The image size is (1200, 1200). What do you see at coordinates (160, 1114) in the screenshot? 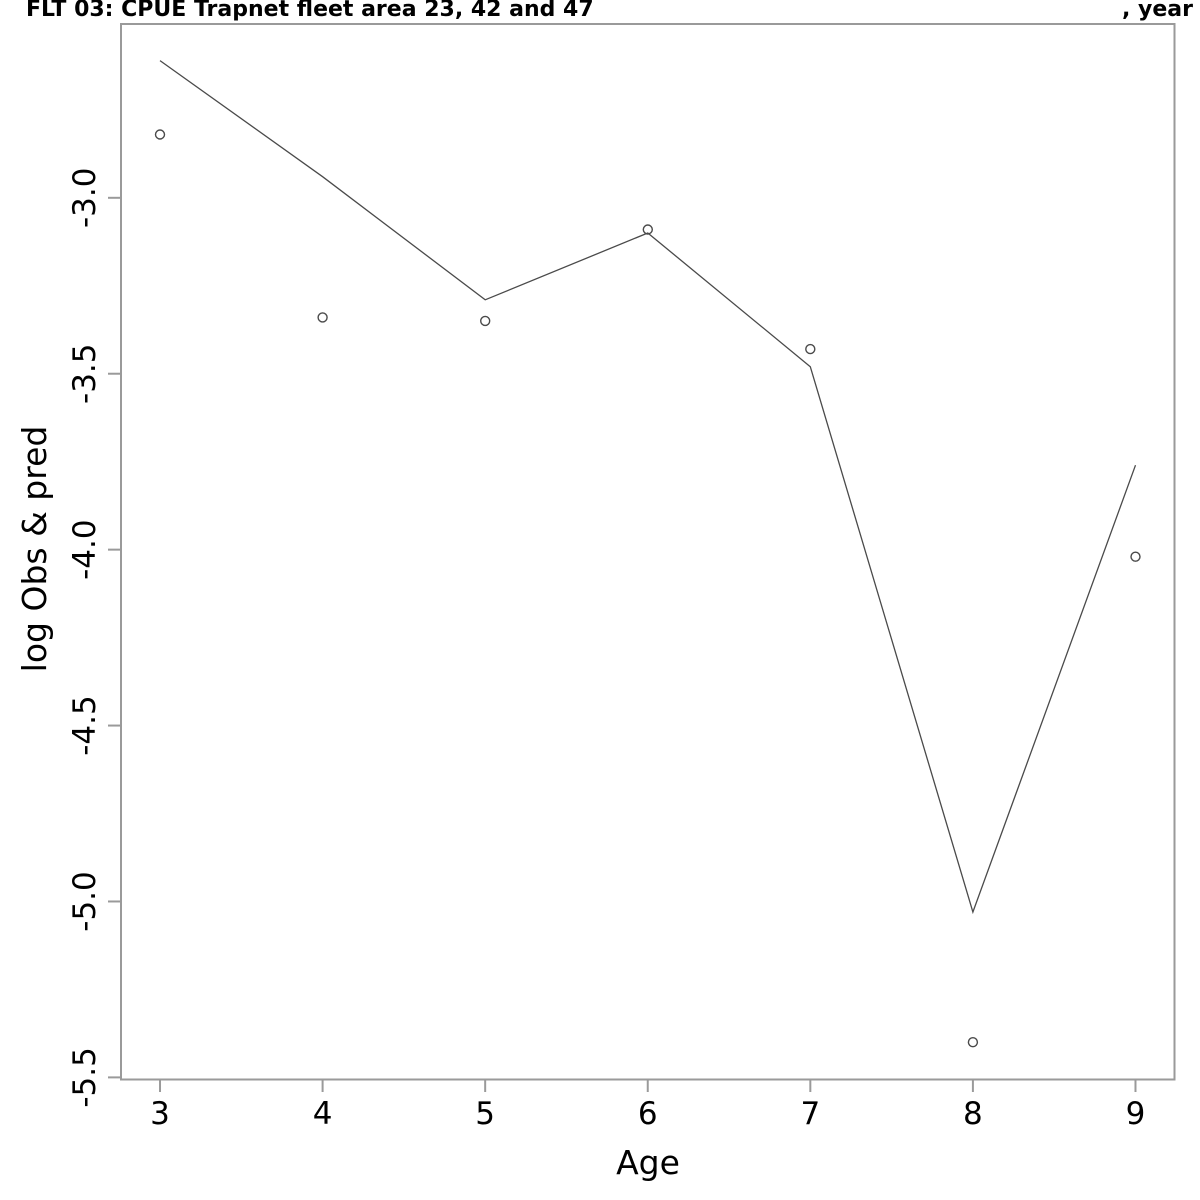
I see `x-tick-label: 3` at bounding box center [160, 1114].